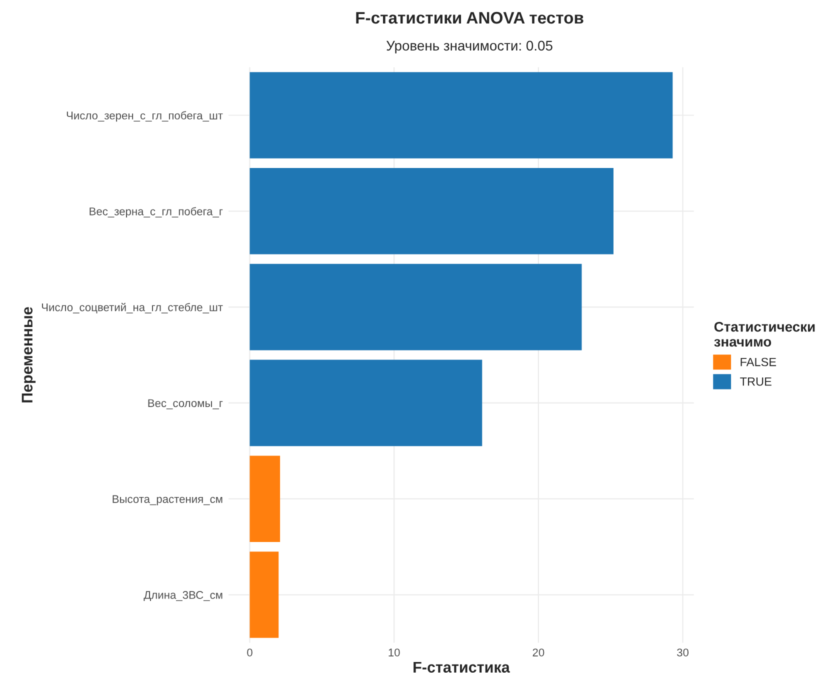  Describe the element at coordinates (132, 308) in the screenshot. I see `y-tick-label: Число_соцветий_на_гл_стебле_шт` at that location.